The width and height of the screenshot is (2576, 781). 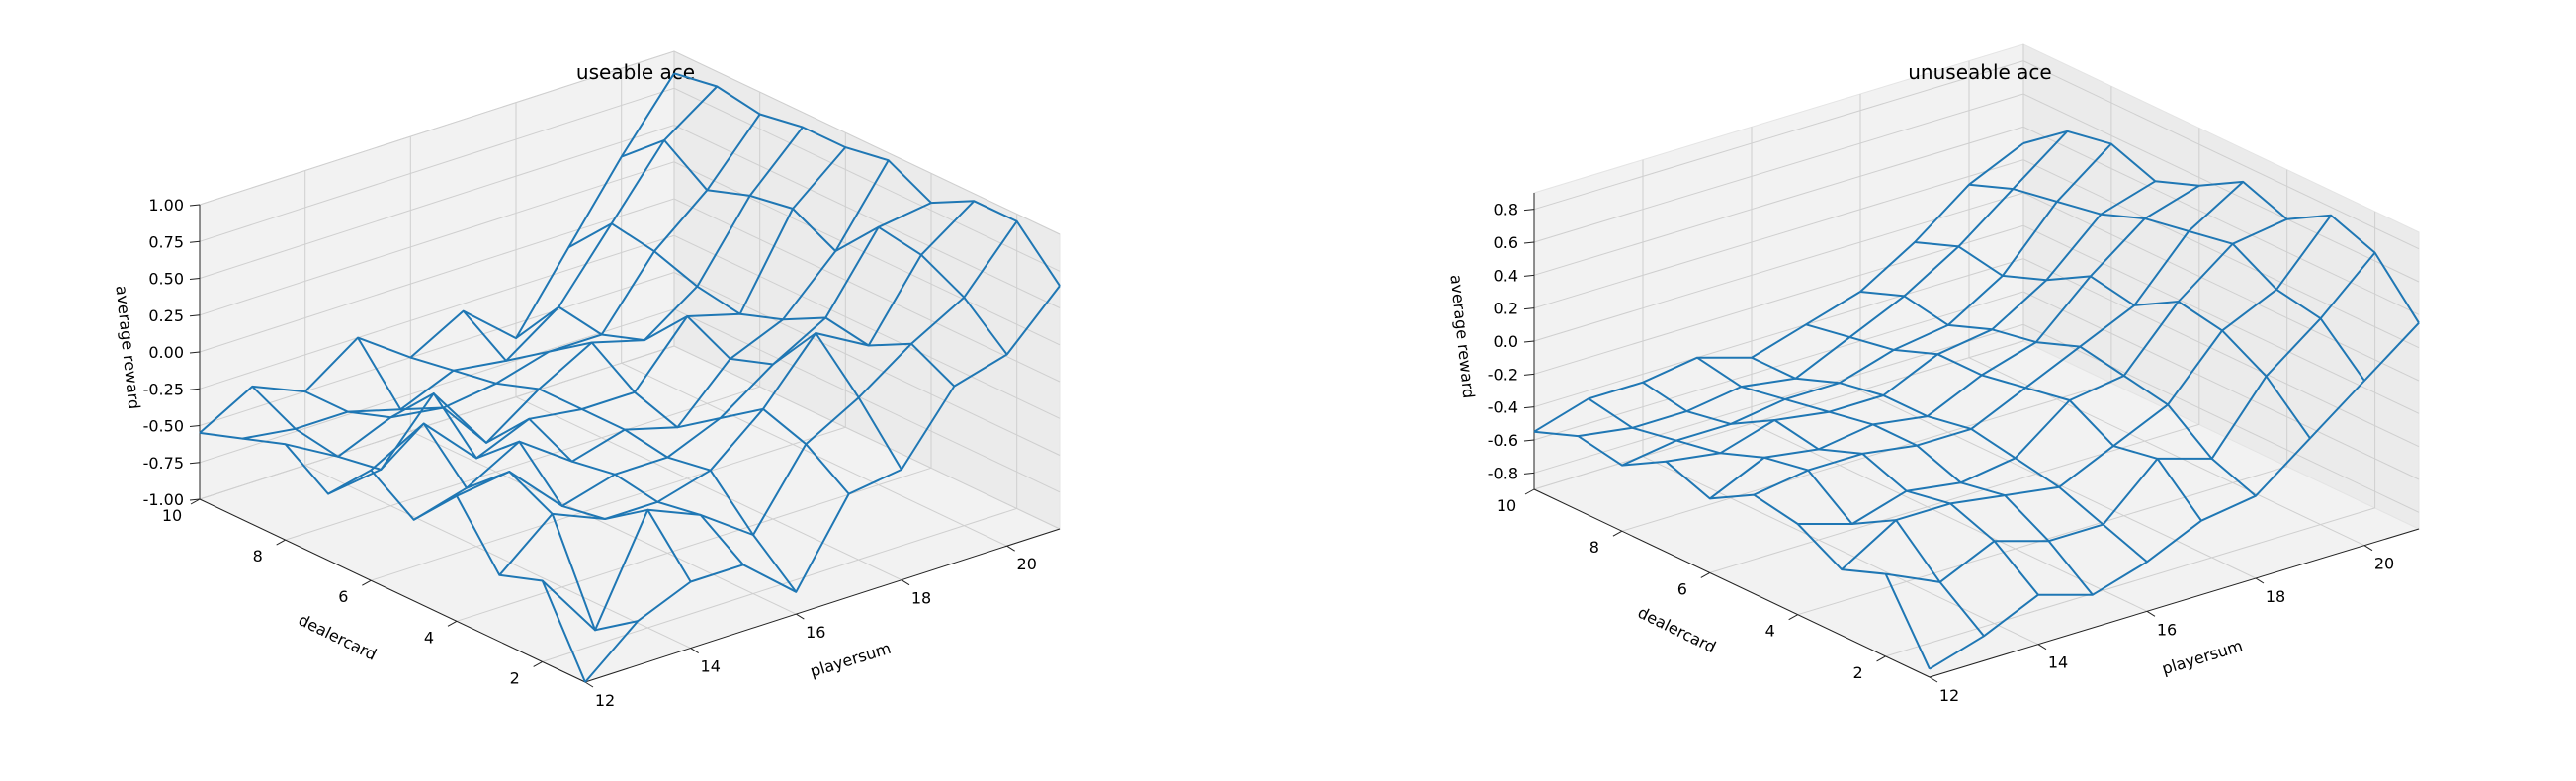 I want to click on y-axis-label: playersum, so click(x=2202, y=657).